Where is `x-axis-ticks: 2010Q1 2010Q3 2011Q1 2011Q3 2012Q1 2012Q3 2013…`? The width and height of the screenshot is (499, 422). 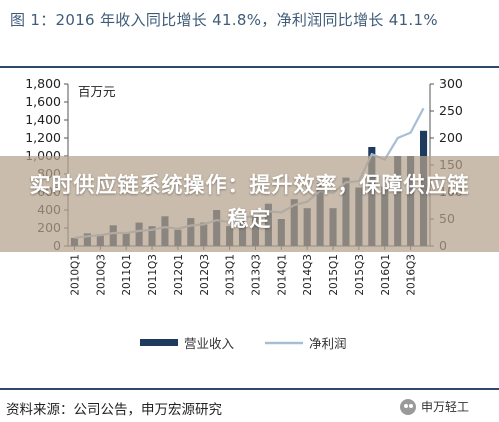 x-axis-ticks: 2010Q1 2010Q3 2011Q1 2011Q3 2012Q1 2012Q3 2013… is located at coordinates (243, 271).